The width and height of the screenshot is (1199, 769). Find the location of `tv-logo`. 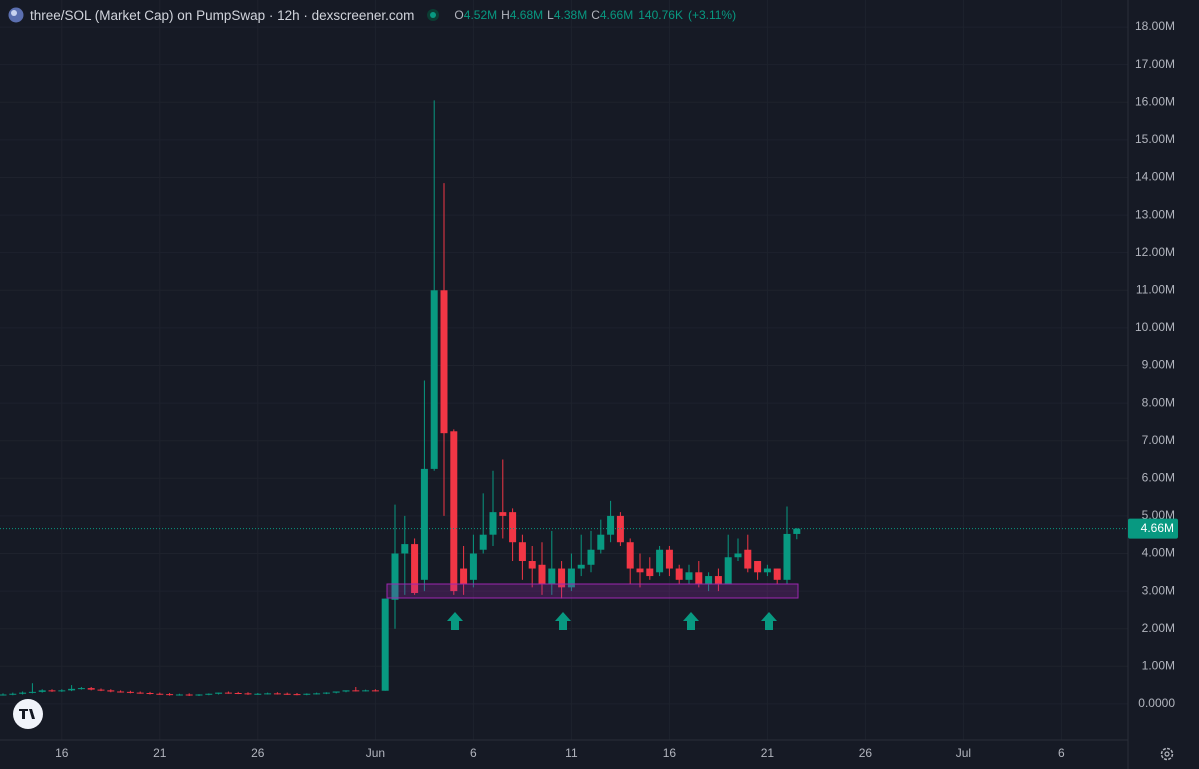

tv-logo is located at coordinates (28, 714).